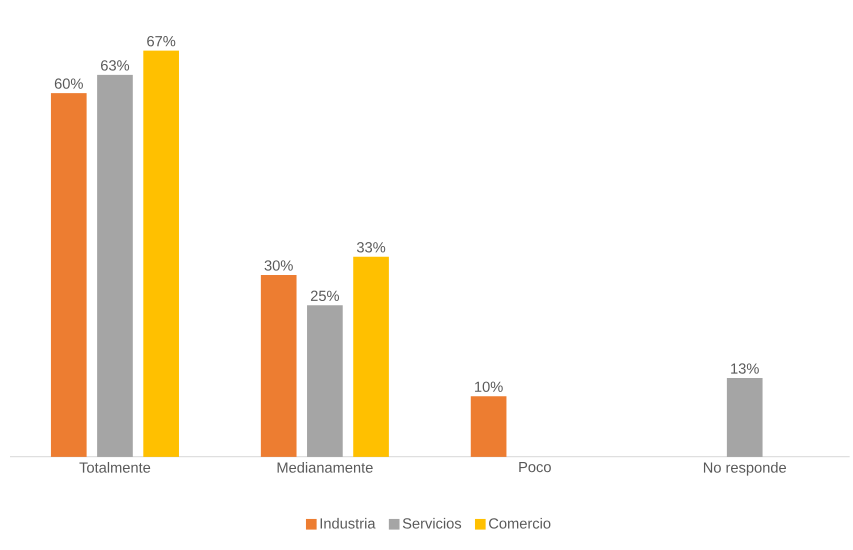 The image size is (853, 550). I want to click on legend-label: Servicios, so click(432, 523).